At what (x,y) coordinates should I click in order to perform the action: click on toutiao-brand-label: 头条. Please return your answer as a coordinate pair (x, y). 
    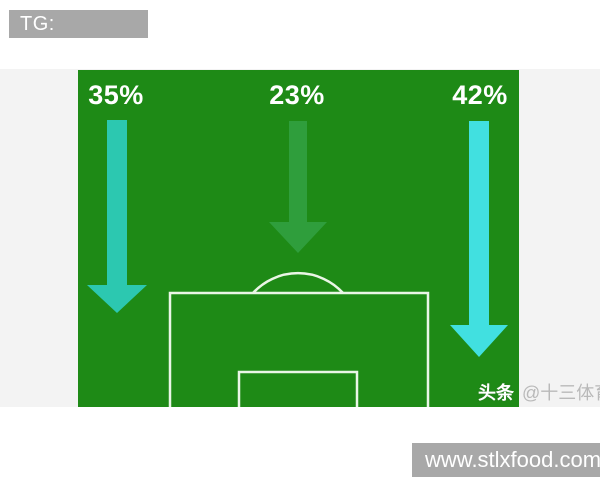
    Looking at the image, I should click on (496, 393).